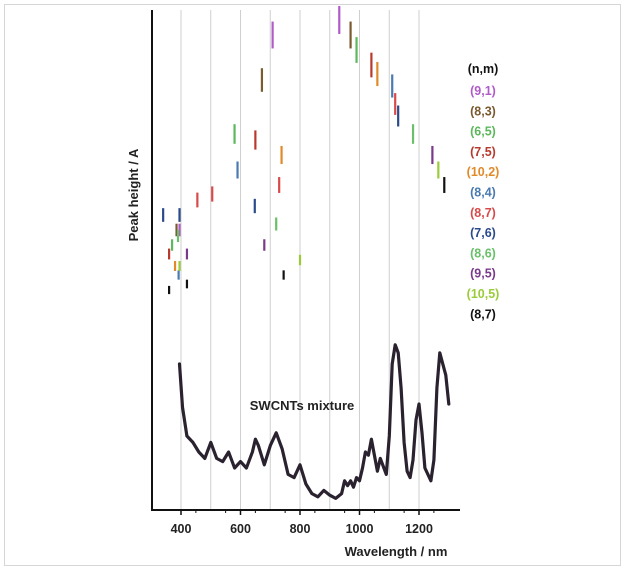 The width and height of the screenshot is (627, 572). What do you see at coordinates (483, 91) in the screenshot?
I see `legend-item-0: (9,1)` at bounding box center [483, 91].